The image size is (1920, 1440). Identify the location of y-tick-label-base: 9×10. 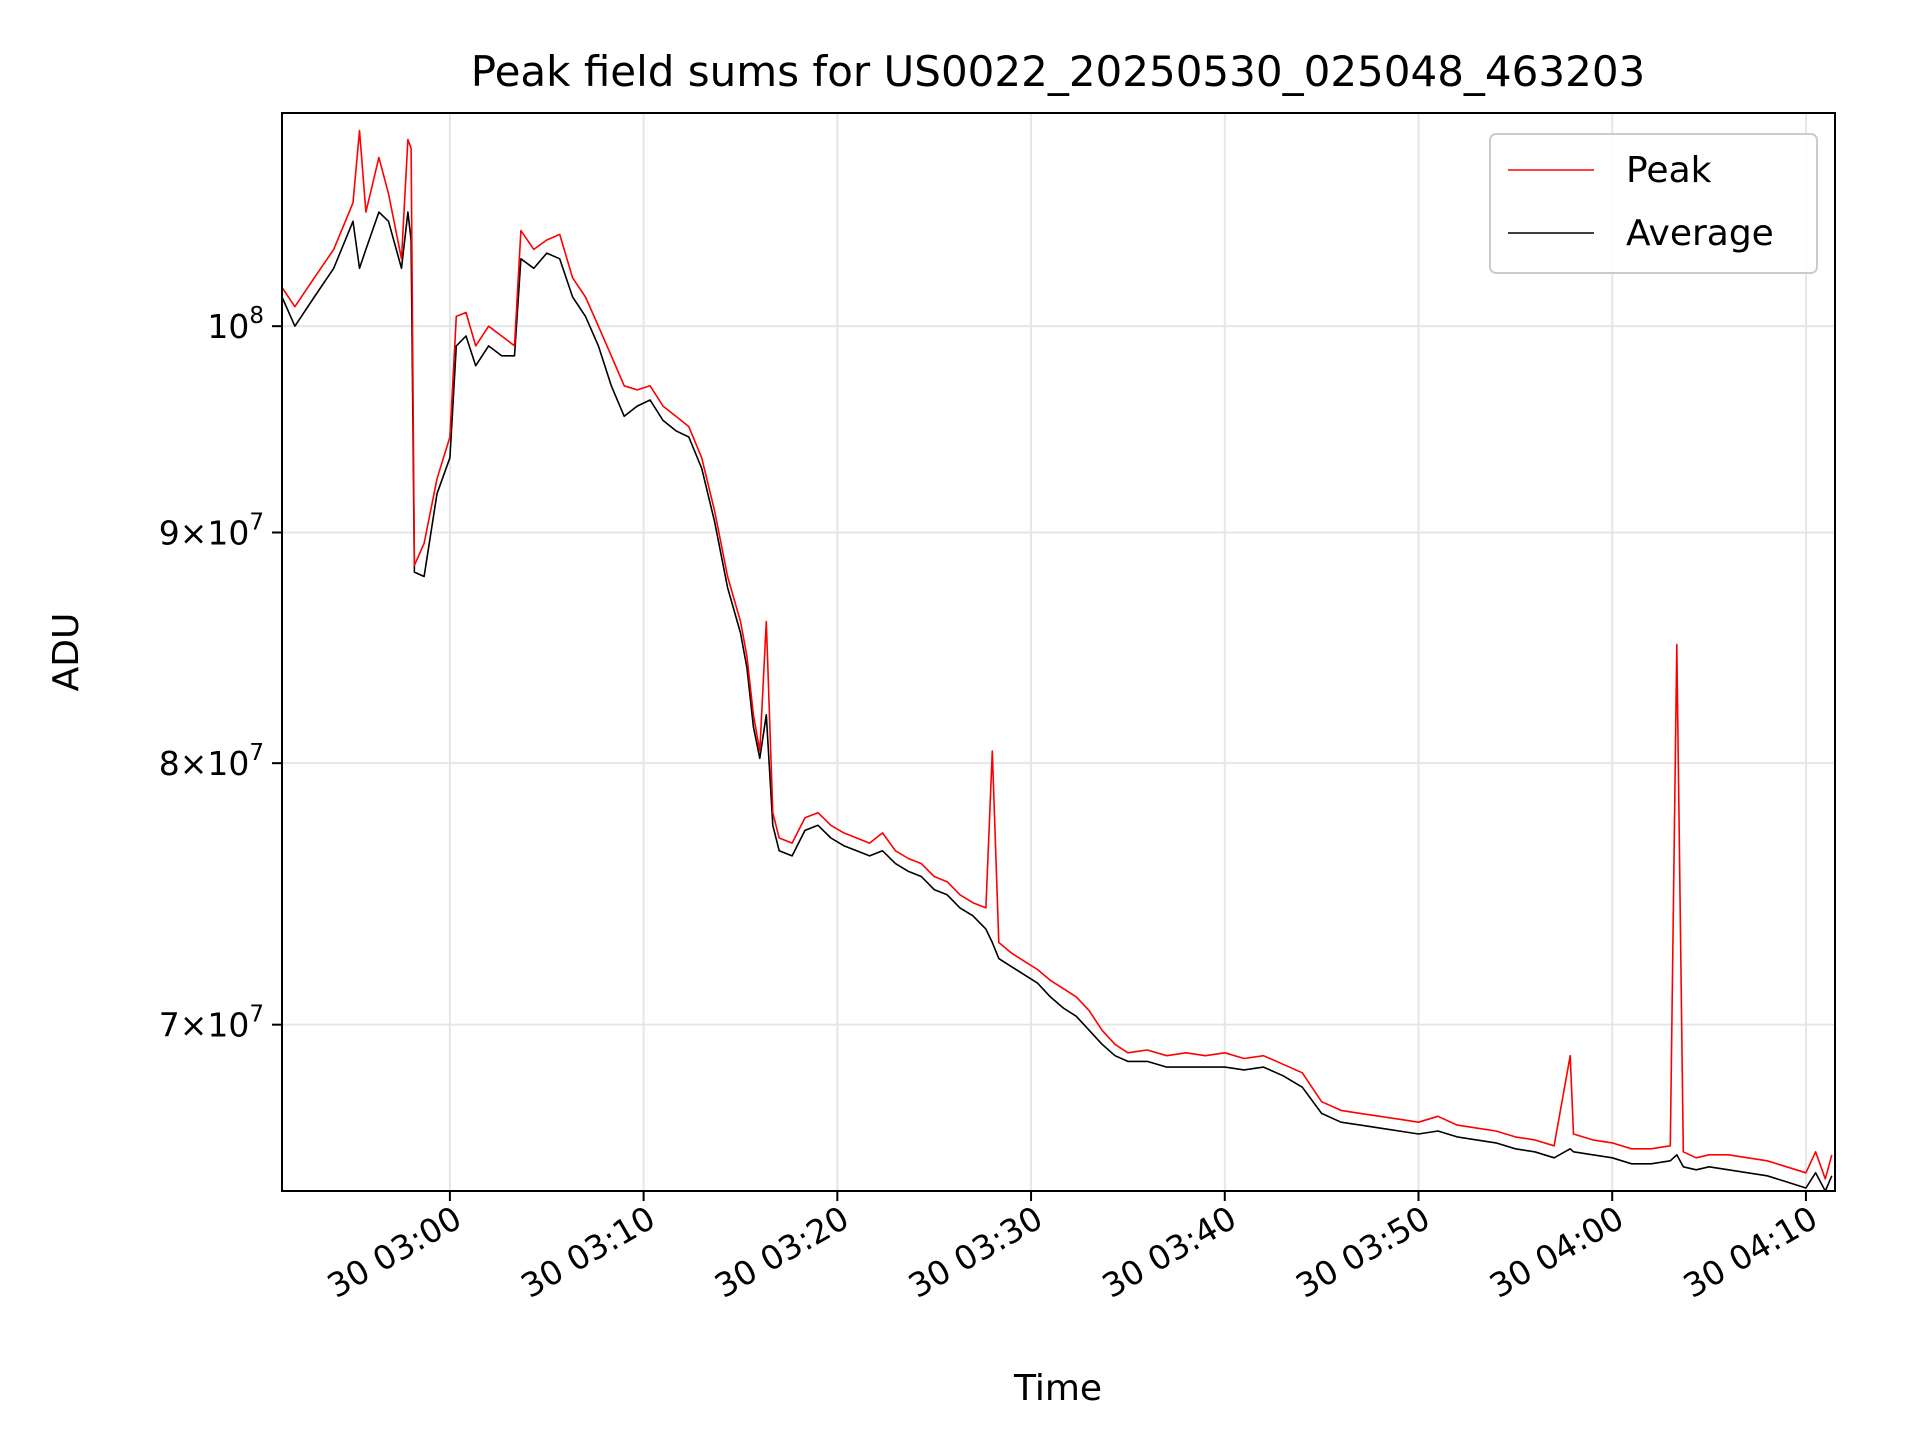
(204, 533).